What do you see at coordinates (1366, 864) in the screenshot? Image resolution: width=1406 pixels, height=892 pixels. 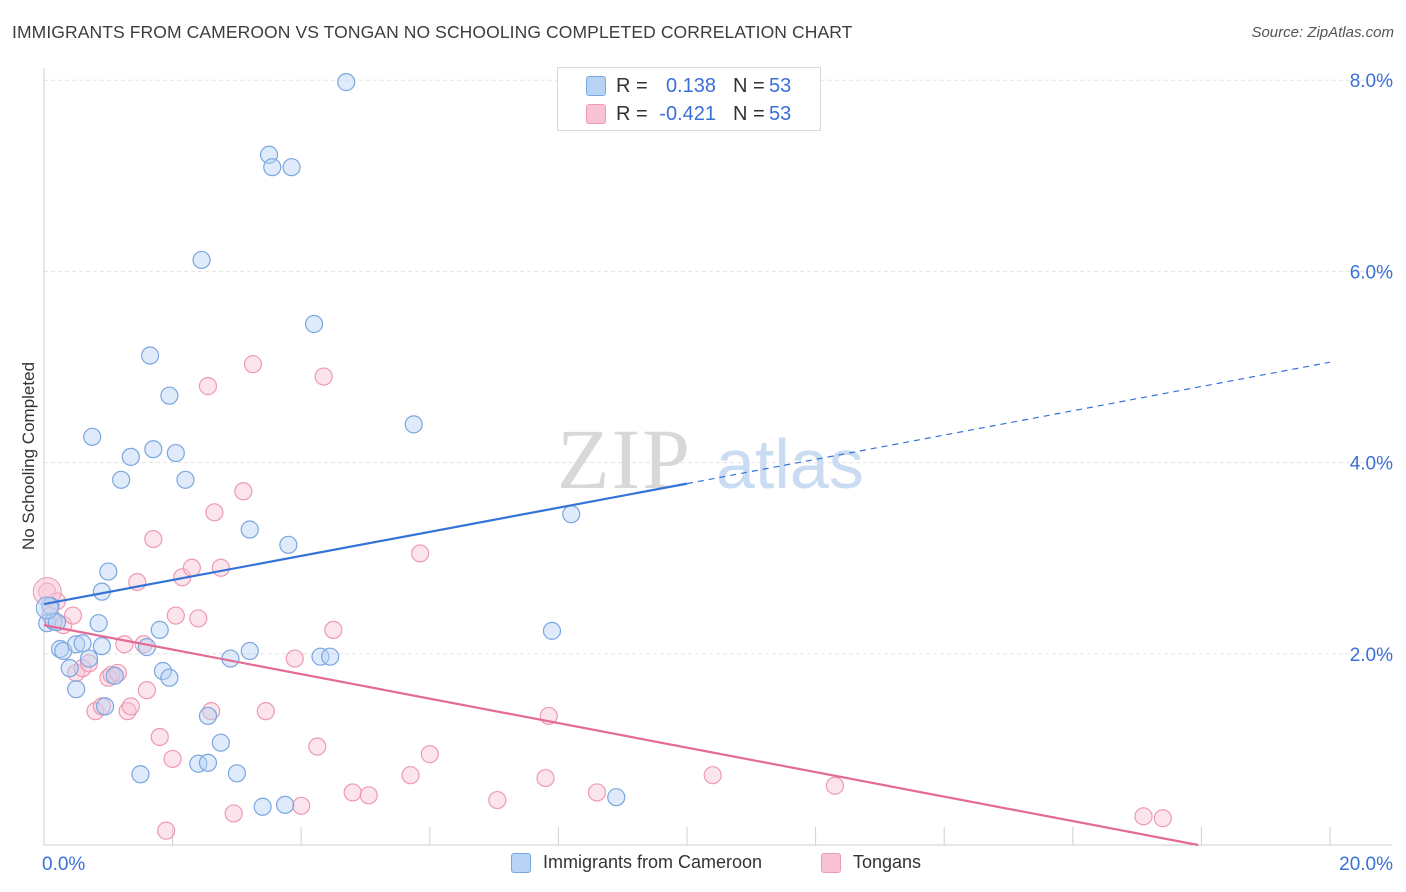 I see `x-tick-label-max: 20.0%` at bounding box center [1366, 864].